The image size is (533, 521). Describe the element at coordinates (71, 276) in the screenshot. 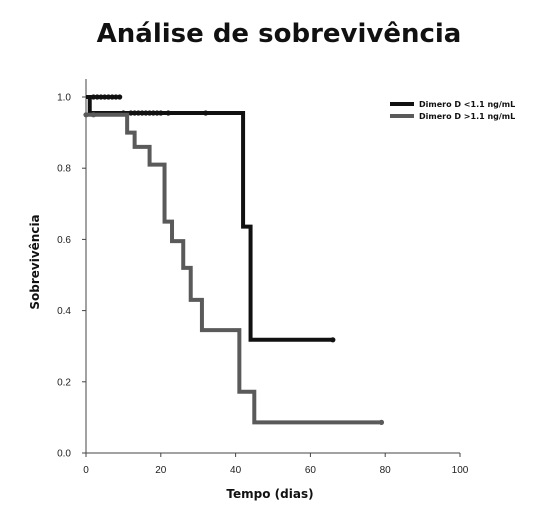

I see `y-tick-labels: 0.0 0.2 0.4 0.6 0.8 1.0` at that location.